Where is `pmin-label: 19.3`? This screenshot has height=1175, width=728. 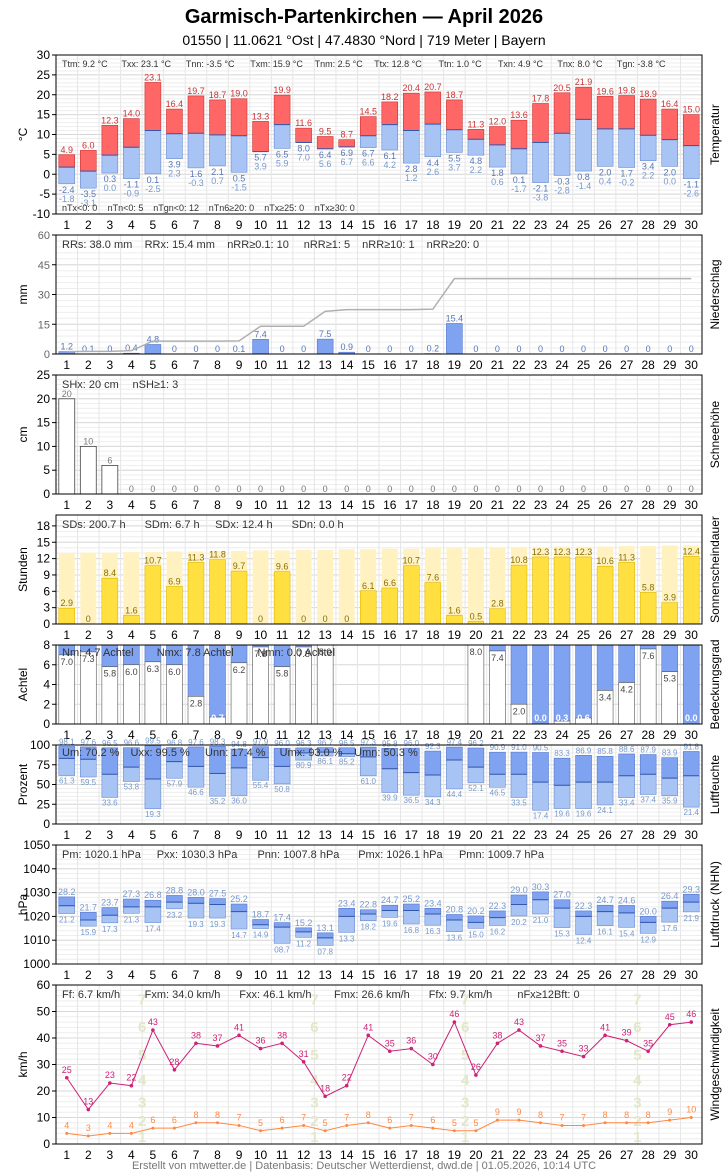 pmin-label: 19.3 is located at coordinates (196, 924).